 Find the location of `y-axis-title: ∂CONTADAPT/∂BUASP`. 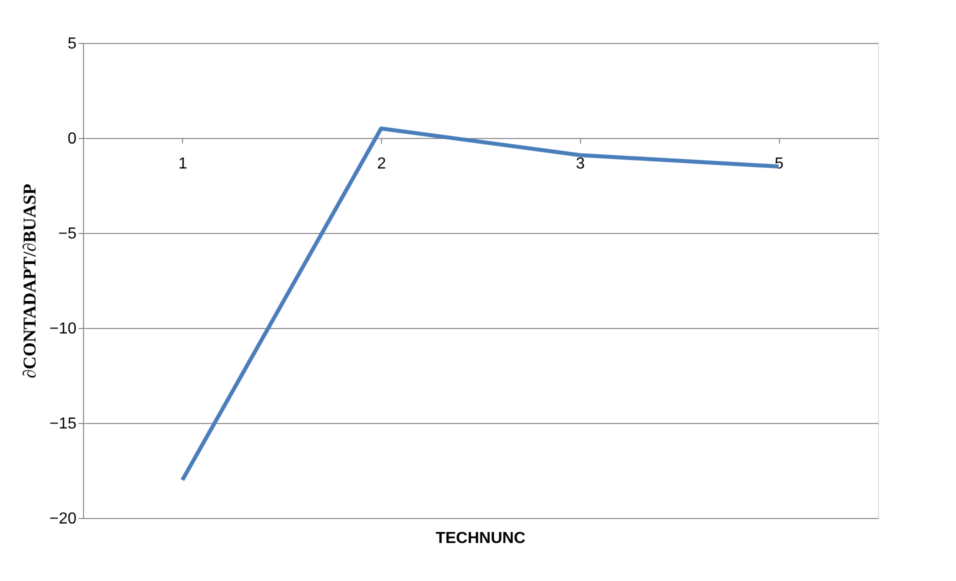

y-axis-title: ∂CONTADAPT/∂BUASP is located at coordinates (29, 281).